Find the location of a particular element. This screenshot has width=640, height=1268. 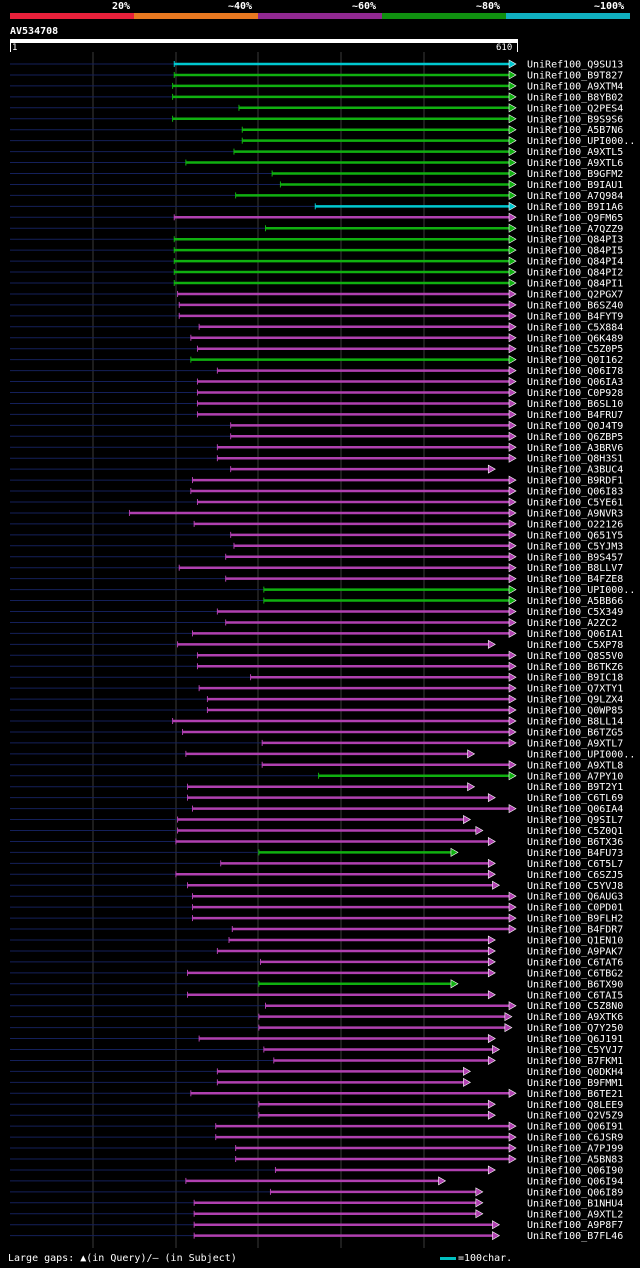

hit-name-label: UniRef100_Q84PI3 is located at coordinates (575, 240).